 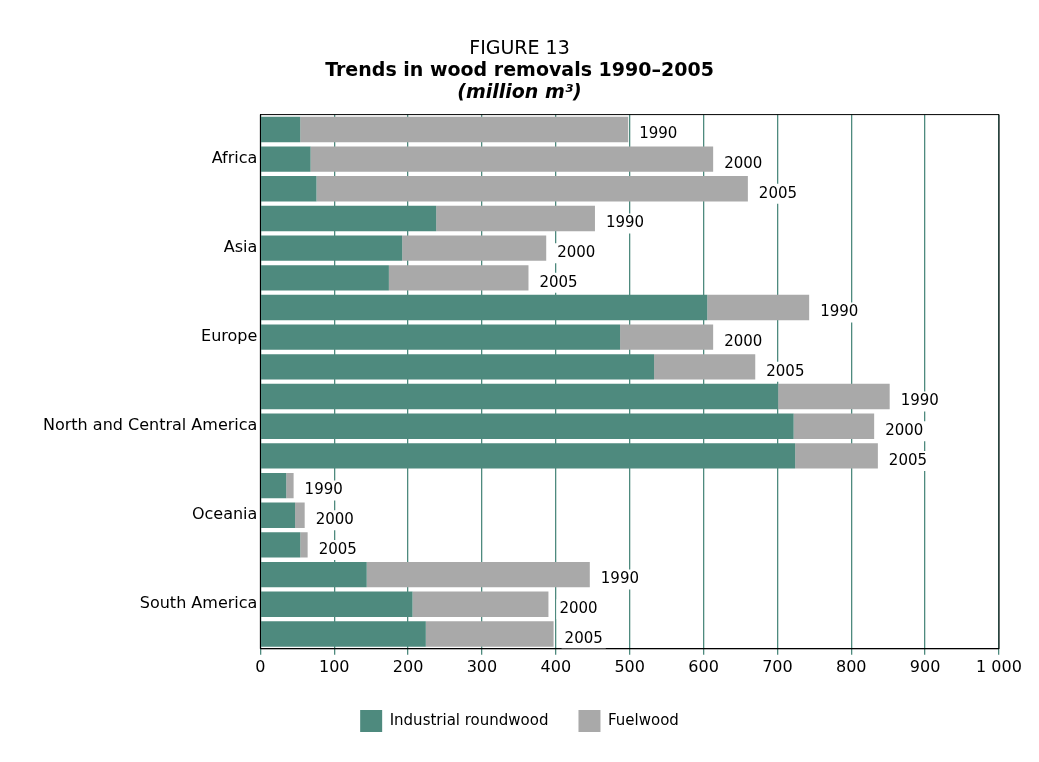 What do you see at coordinates (224, 514) in the screenshot?
I see `y-tick-label: Oceania` at bounding box center [224, 514].